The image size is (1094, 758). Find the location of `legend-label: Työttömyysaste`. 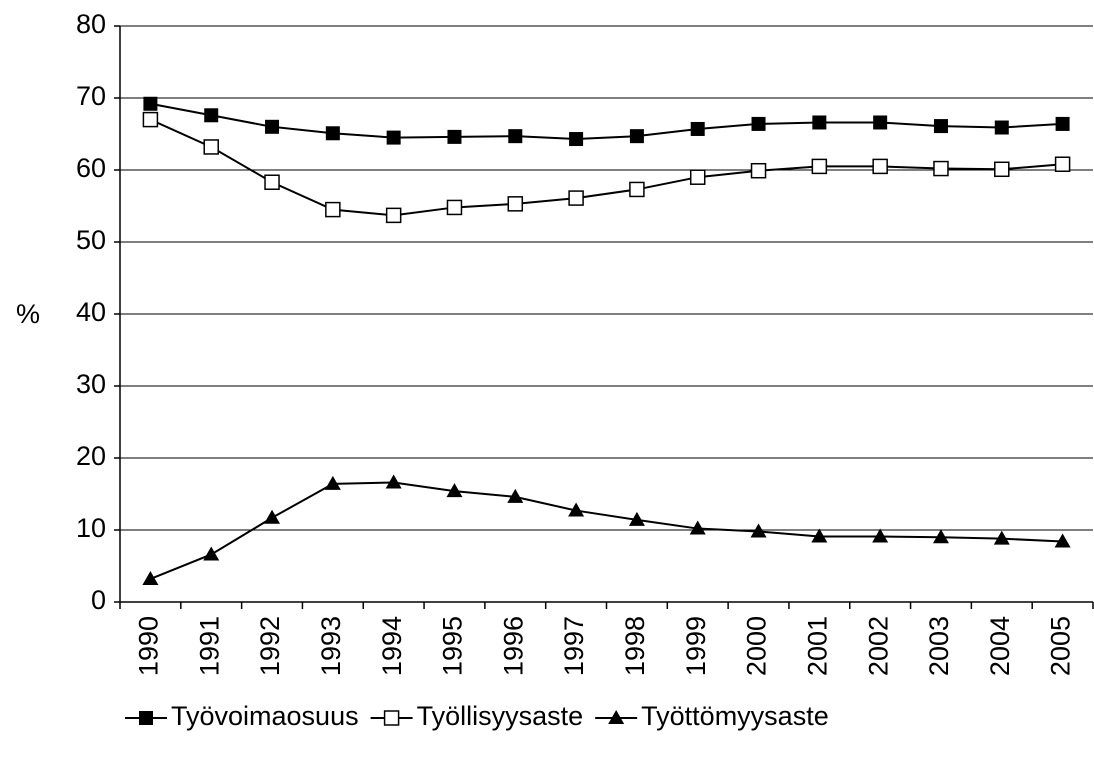

legend-label: Työttömyysaste is located at coordinates (735, 716).